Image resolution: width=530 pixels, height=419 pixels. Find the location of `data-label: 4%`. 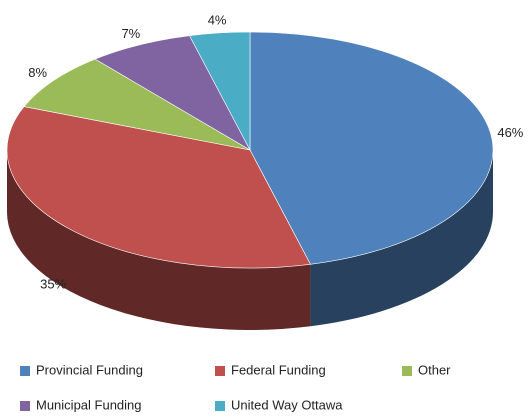

data-label: 4% is located at coordinates (217, 20).